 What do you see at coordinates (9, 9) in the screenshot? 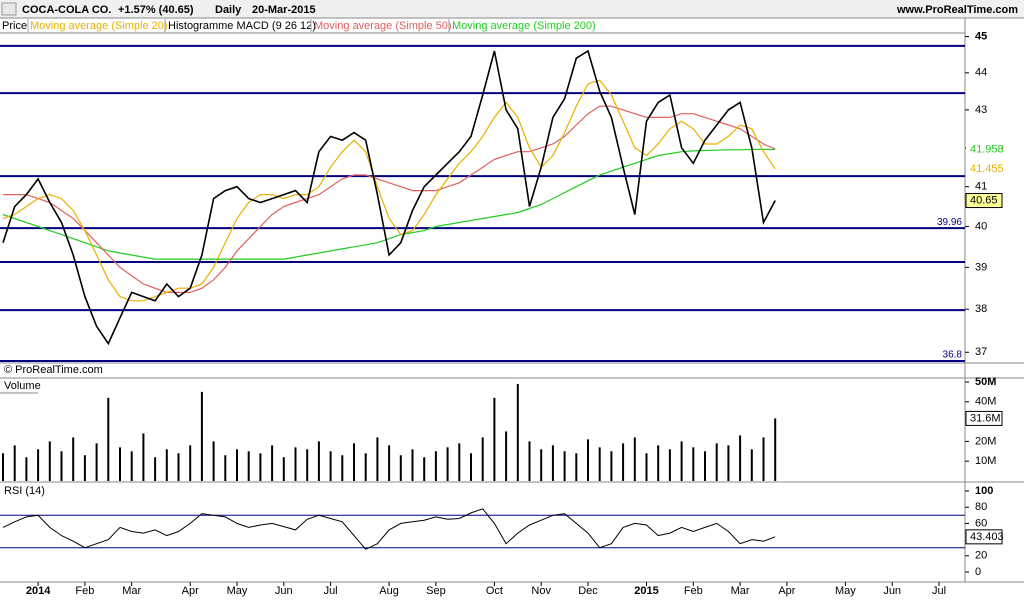
I see `icon` at bounding box center [9, 9].